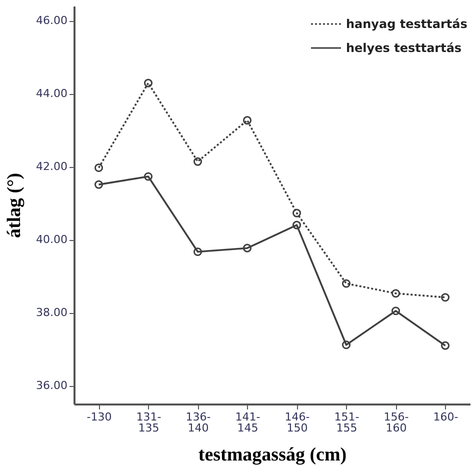 This screenshot has width=472, height=470. I want to click on y-tick-label: 42.00, so click(52, 167).